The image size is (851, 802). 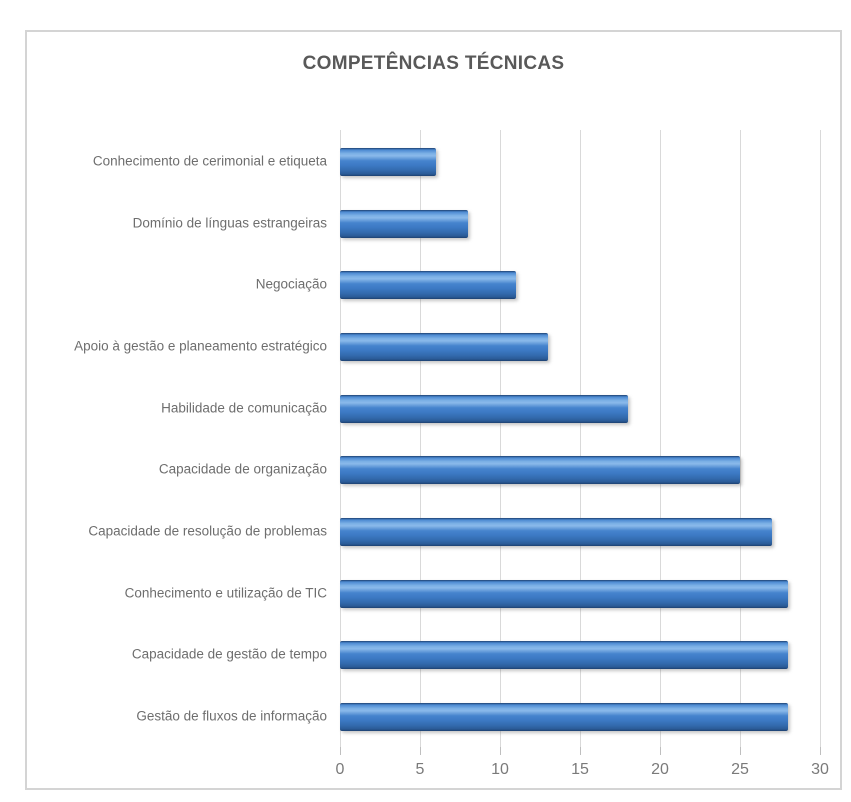 I want to click on category-label-3: Negociação, so click(x=291, y=284).